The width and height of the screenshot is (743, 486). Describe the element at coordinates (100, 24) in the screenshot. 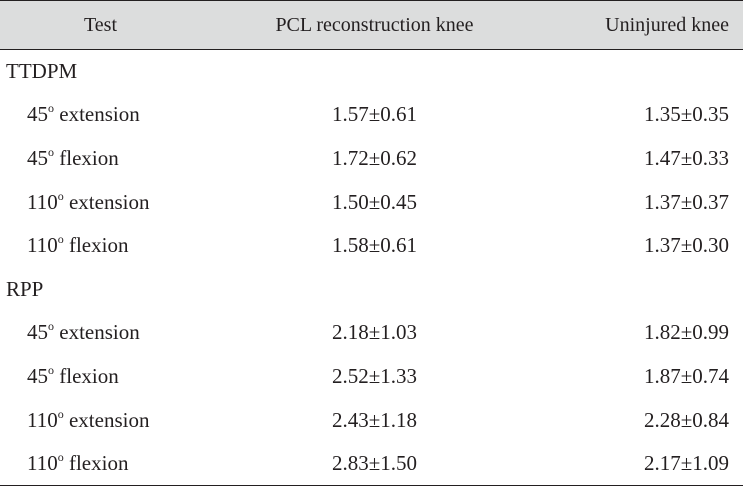

I see `header-test: Test` at that location.